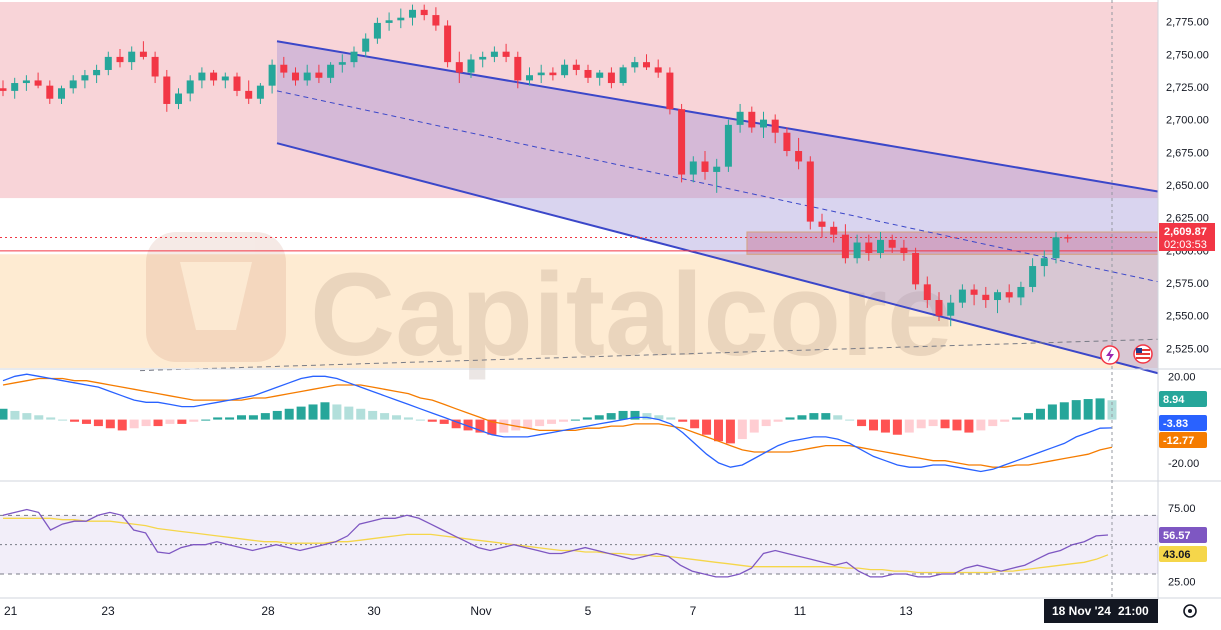 Image resolution: width=1221 pixels, height=630 pixels. What do you see at coordinates (11, 611) in the screenshot?
I see `time-tick-label: 21` at bounding box center [11, 611].